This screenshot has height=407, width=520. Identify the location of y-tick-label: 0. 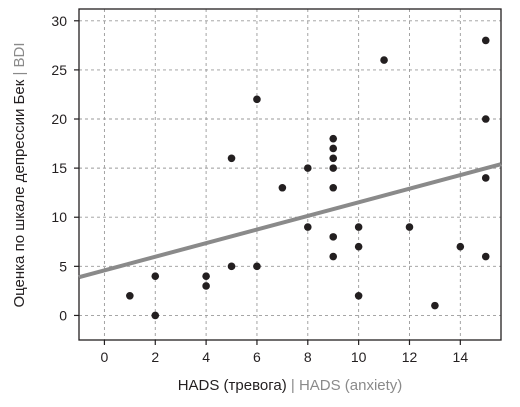
(63, 315).